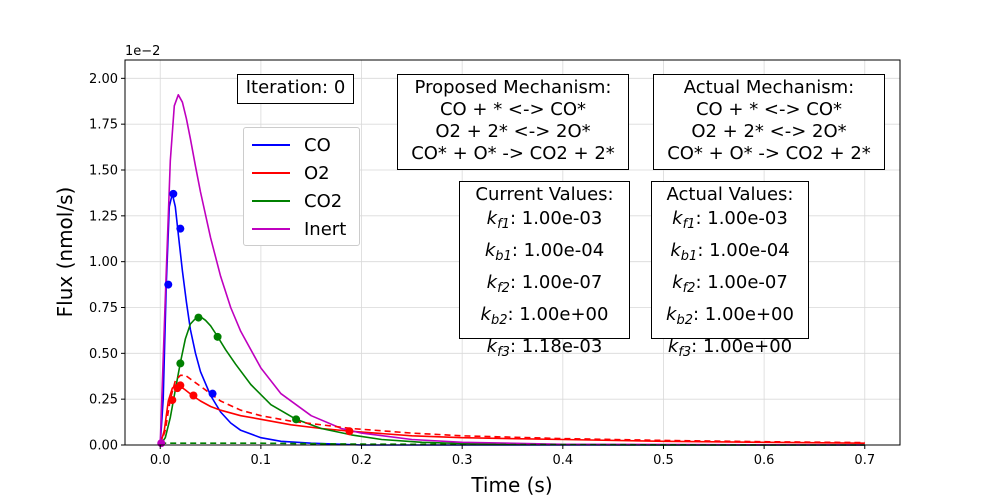 Image resolution: width=1000 pixels, height=500 pixels. Describe the element at coordinates (544, 252) in the screenshot. I see `current-rate-constant: kb1: 1.00e-04` at that location.